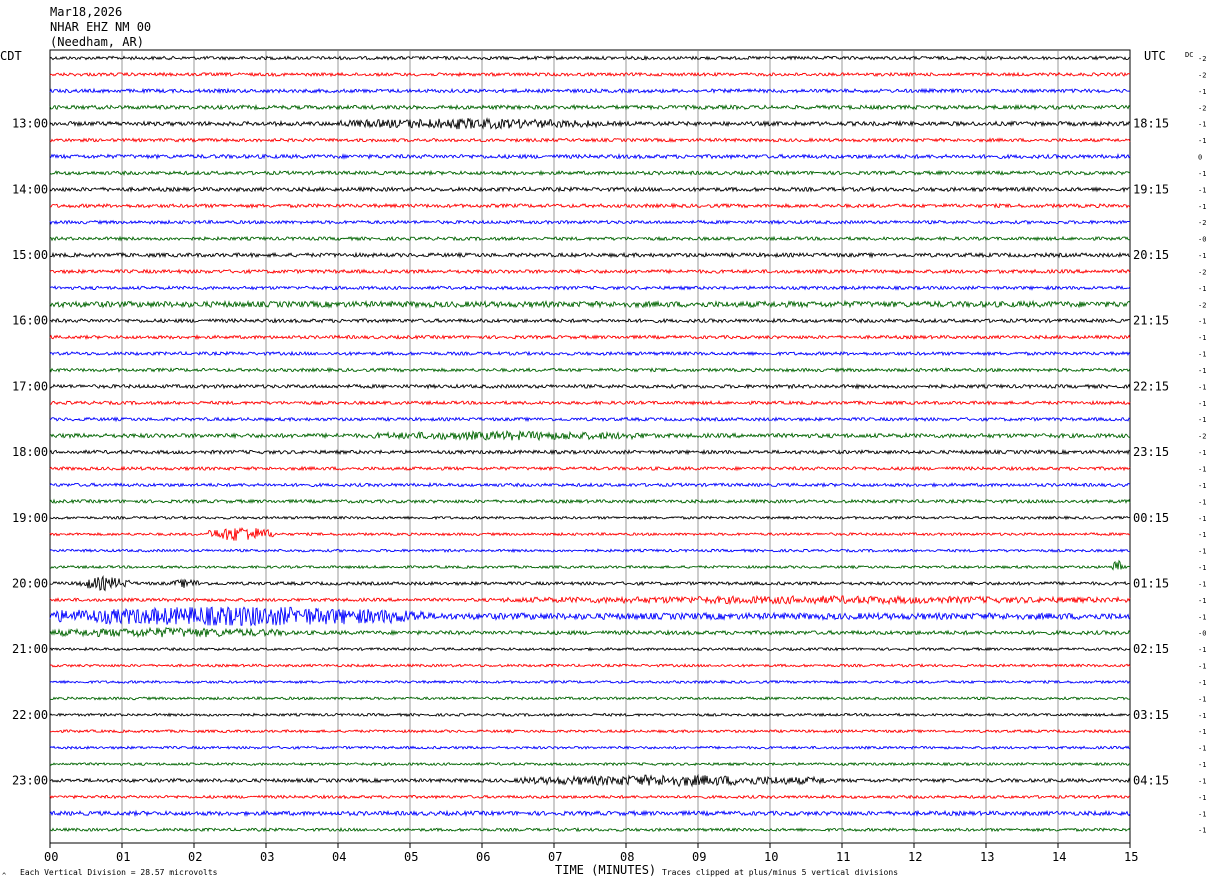 This screenshot has width=1210, height=886. What do you see at coordinates (1059, 857) in the screenshot?
I see `x-tick-label: 14` at bounding box center [1059, 857].